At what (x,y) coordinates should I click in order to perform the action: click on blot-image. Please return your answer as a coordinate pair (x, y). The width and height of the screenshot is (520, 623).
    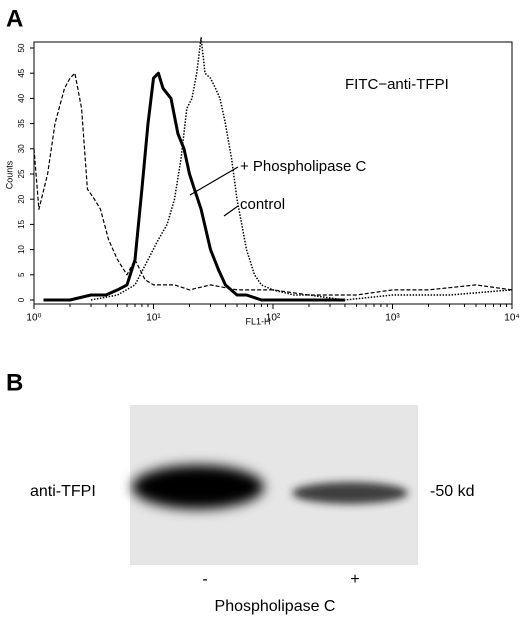
    Looking at the image, I should click on (274, 485).